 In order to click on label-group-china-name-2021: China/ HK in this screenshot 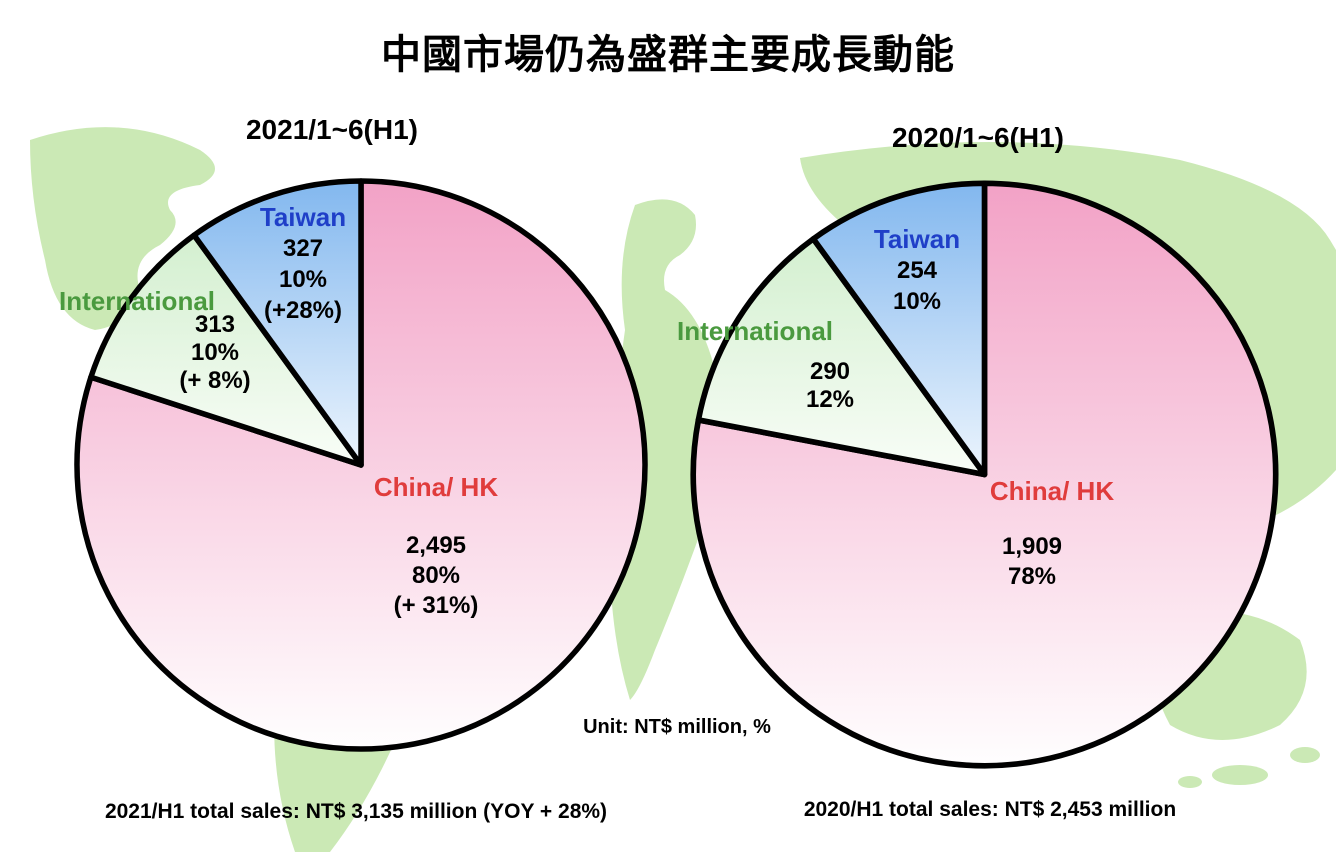, I will do `click(436, 487)`.